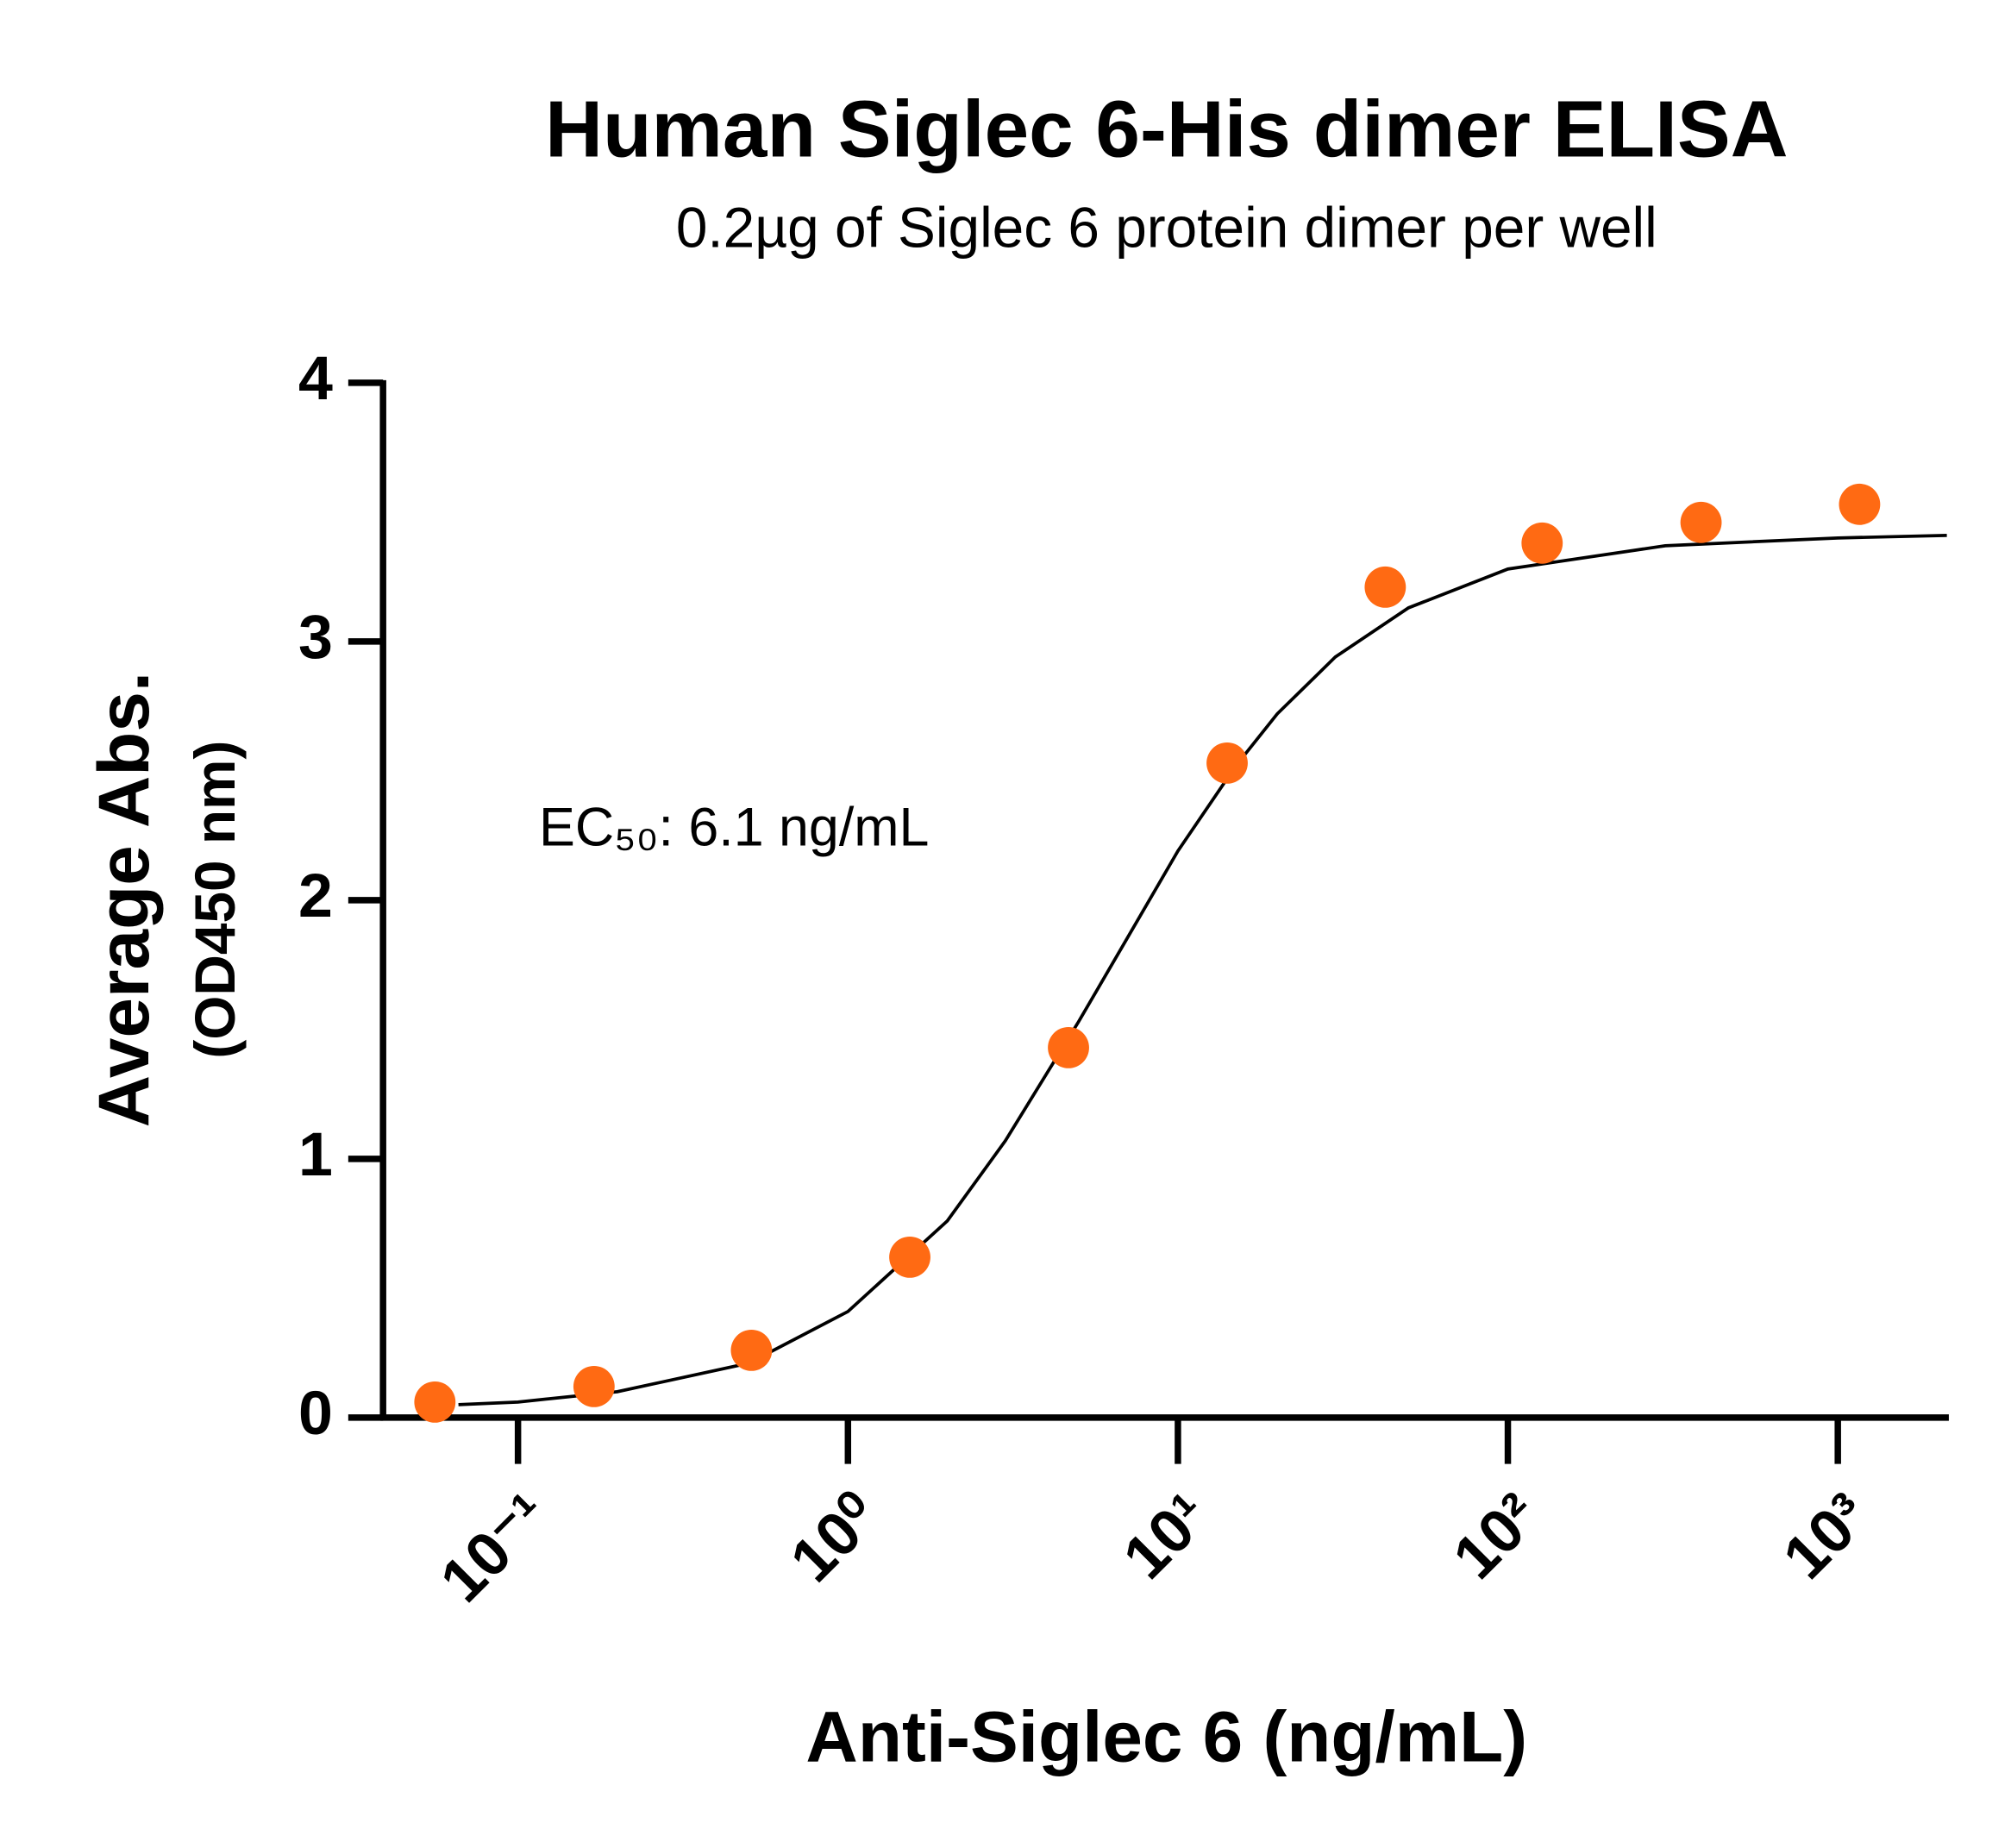 The width and height of the screenshot is (2011, 1848). What do you see at coordinates (315, 637) in the screenshot?
I see `y-tick-label: 3` at bounding box center [315, 637].